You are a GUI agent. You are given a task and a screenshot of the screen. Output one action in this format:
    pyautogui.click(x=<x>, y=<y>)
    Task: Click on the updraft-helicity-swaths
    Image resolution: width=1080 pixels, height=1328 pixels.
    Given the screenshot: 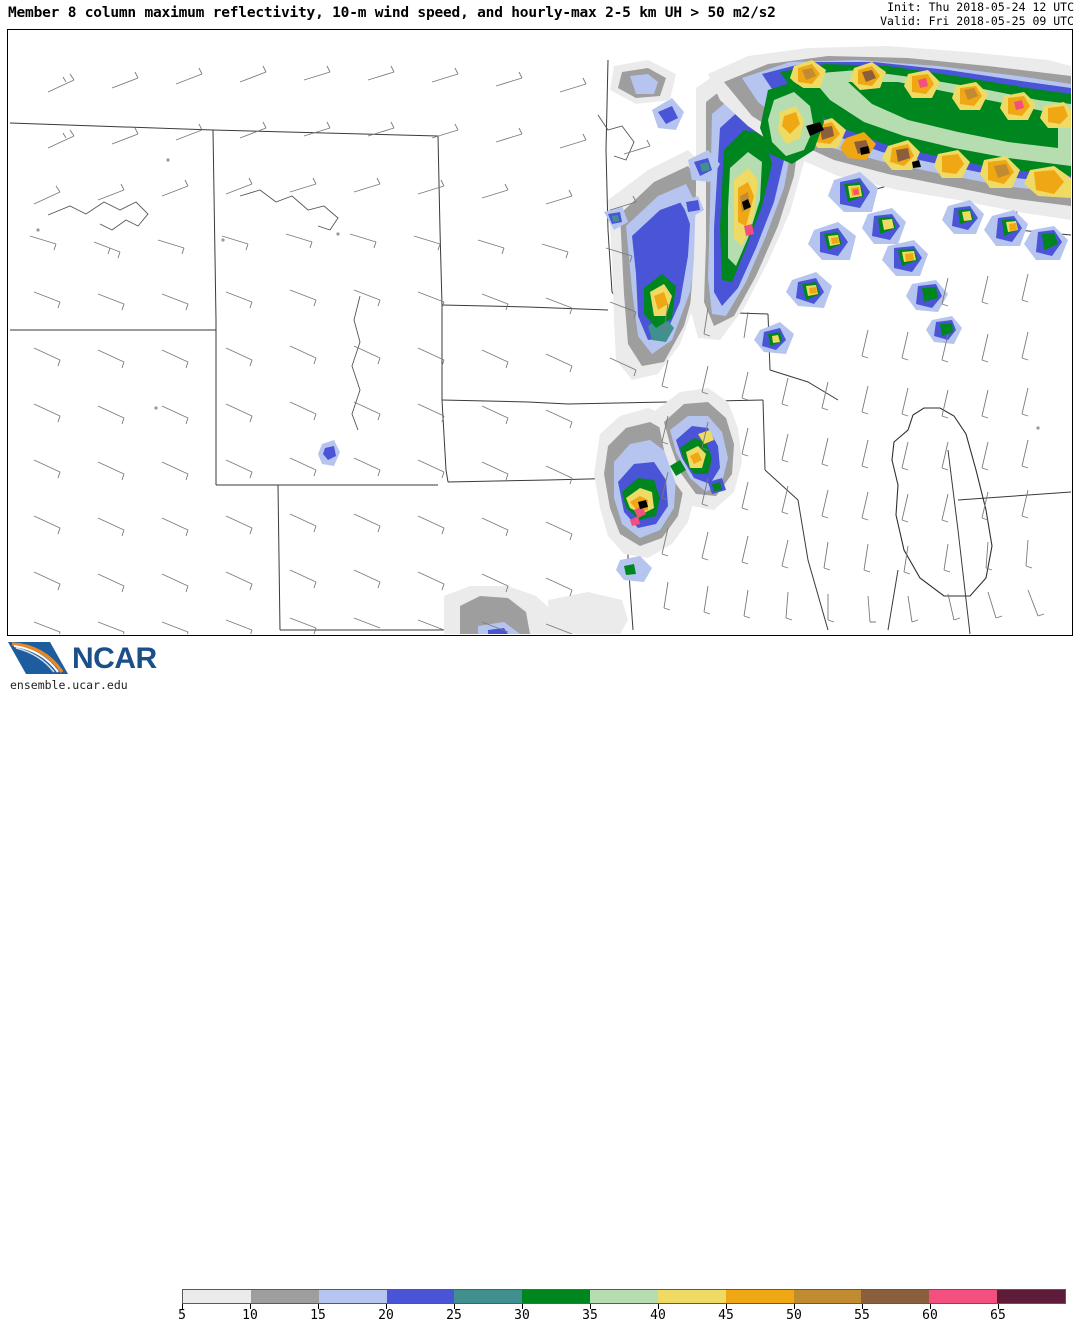 What is the action you would take?
    pyautogui.click(x=779, y=315)
    